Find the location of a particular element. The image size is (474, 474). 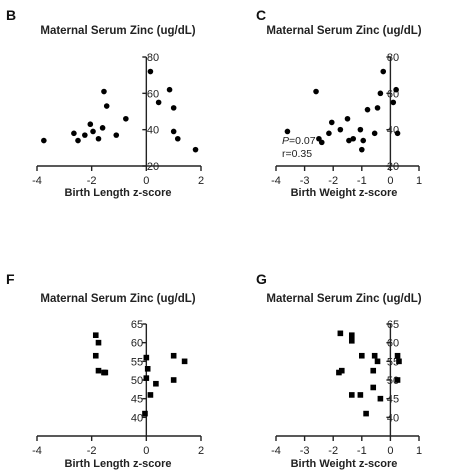

panel-letter: B is located at coordinates (11, 15).